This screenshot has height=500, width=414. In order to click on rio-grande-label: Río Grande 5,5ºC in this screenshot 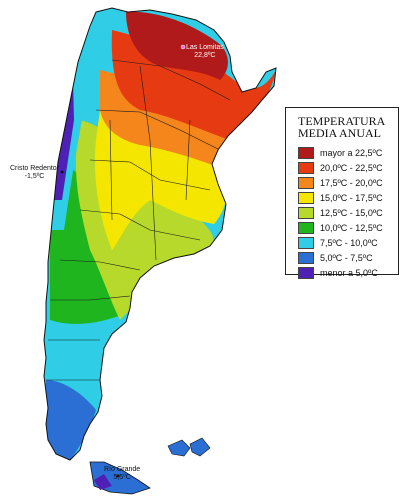, I will do `click(122, 474)`.